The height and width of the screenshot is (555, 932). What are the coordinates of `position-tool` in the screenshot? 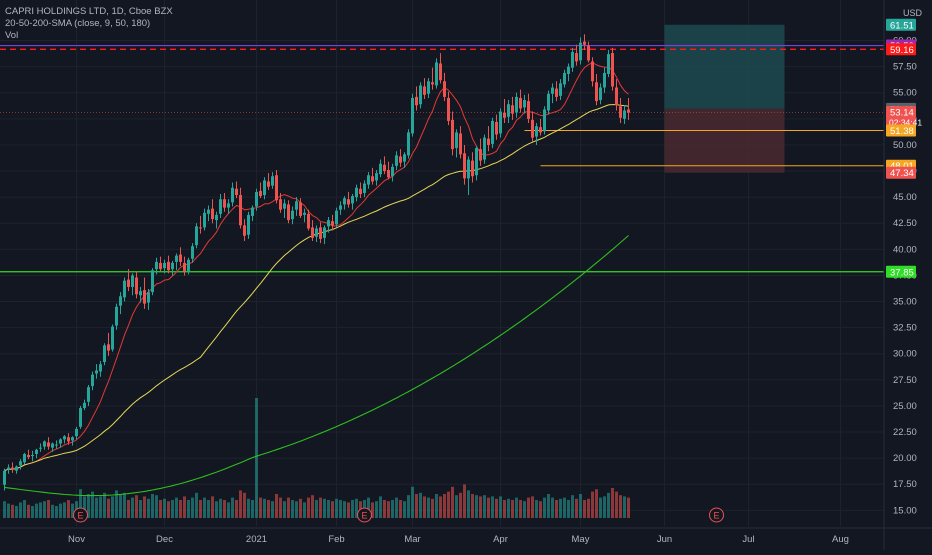 It's located at (724, 98).